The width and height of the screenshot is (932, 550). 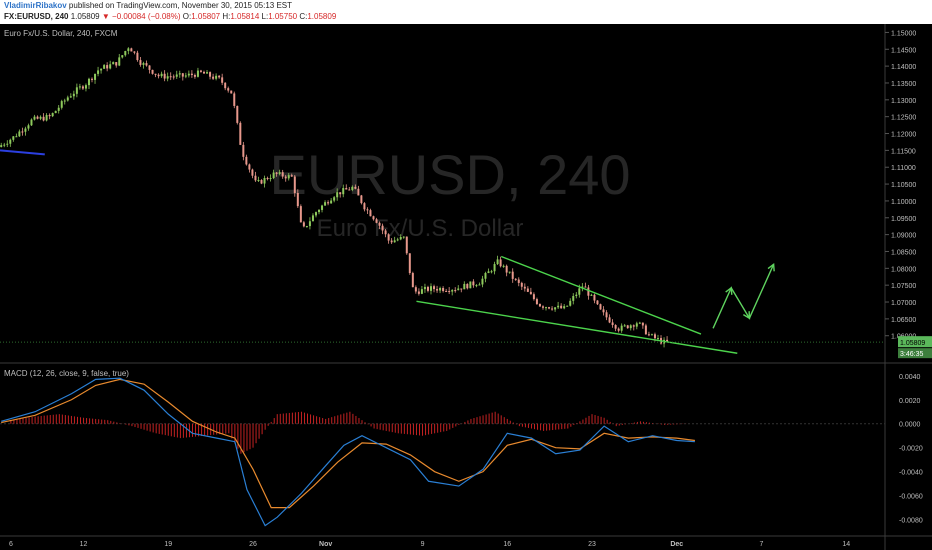 I want to click on price-pane-title: Euro Fx/U.S. Dollar, 240, FXCM, so click(x=61, y=33).